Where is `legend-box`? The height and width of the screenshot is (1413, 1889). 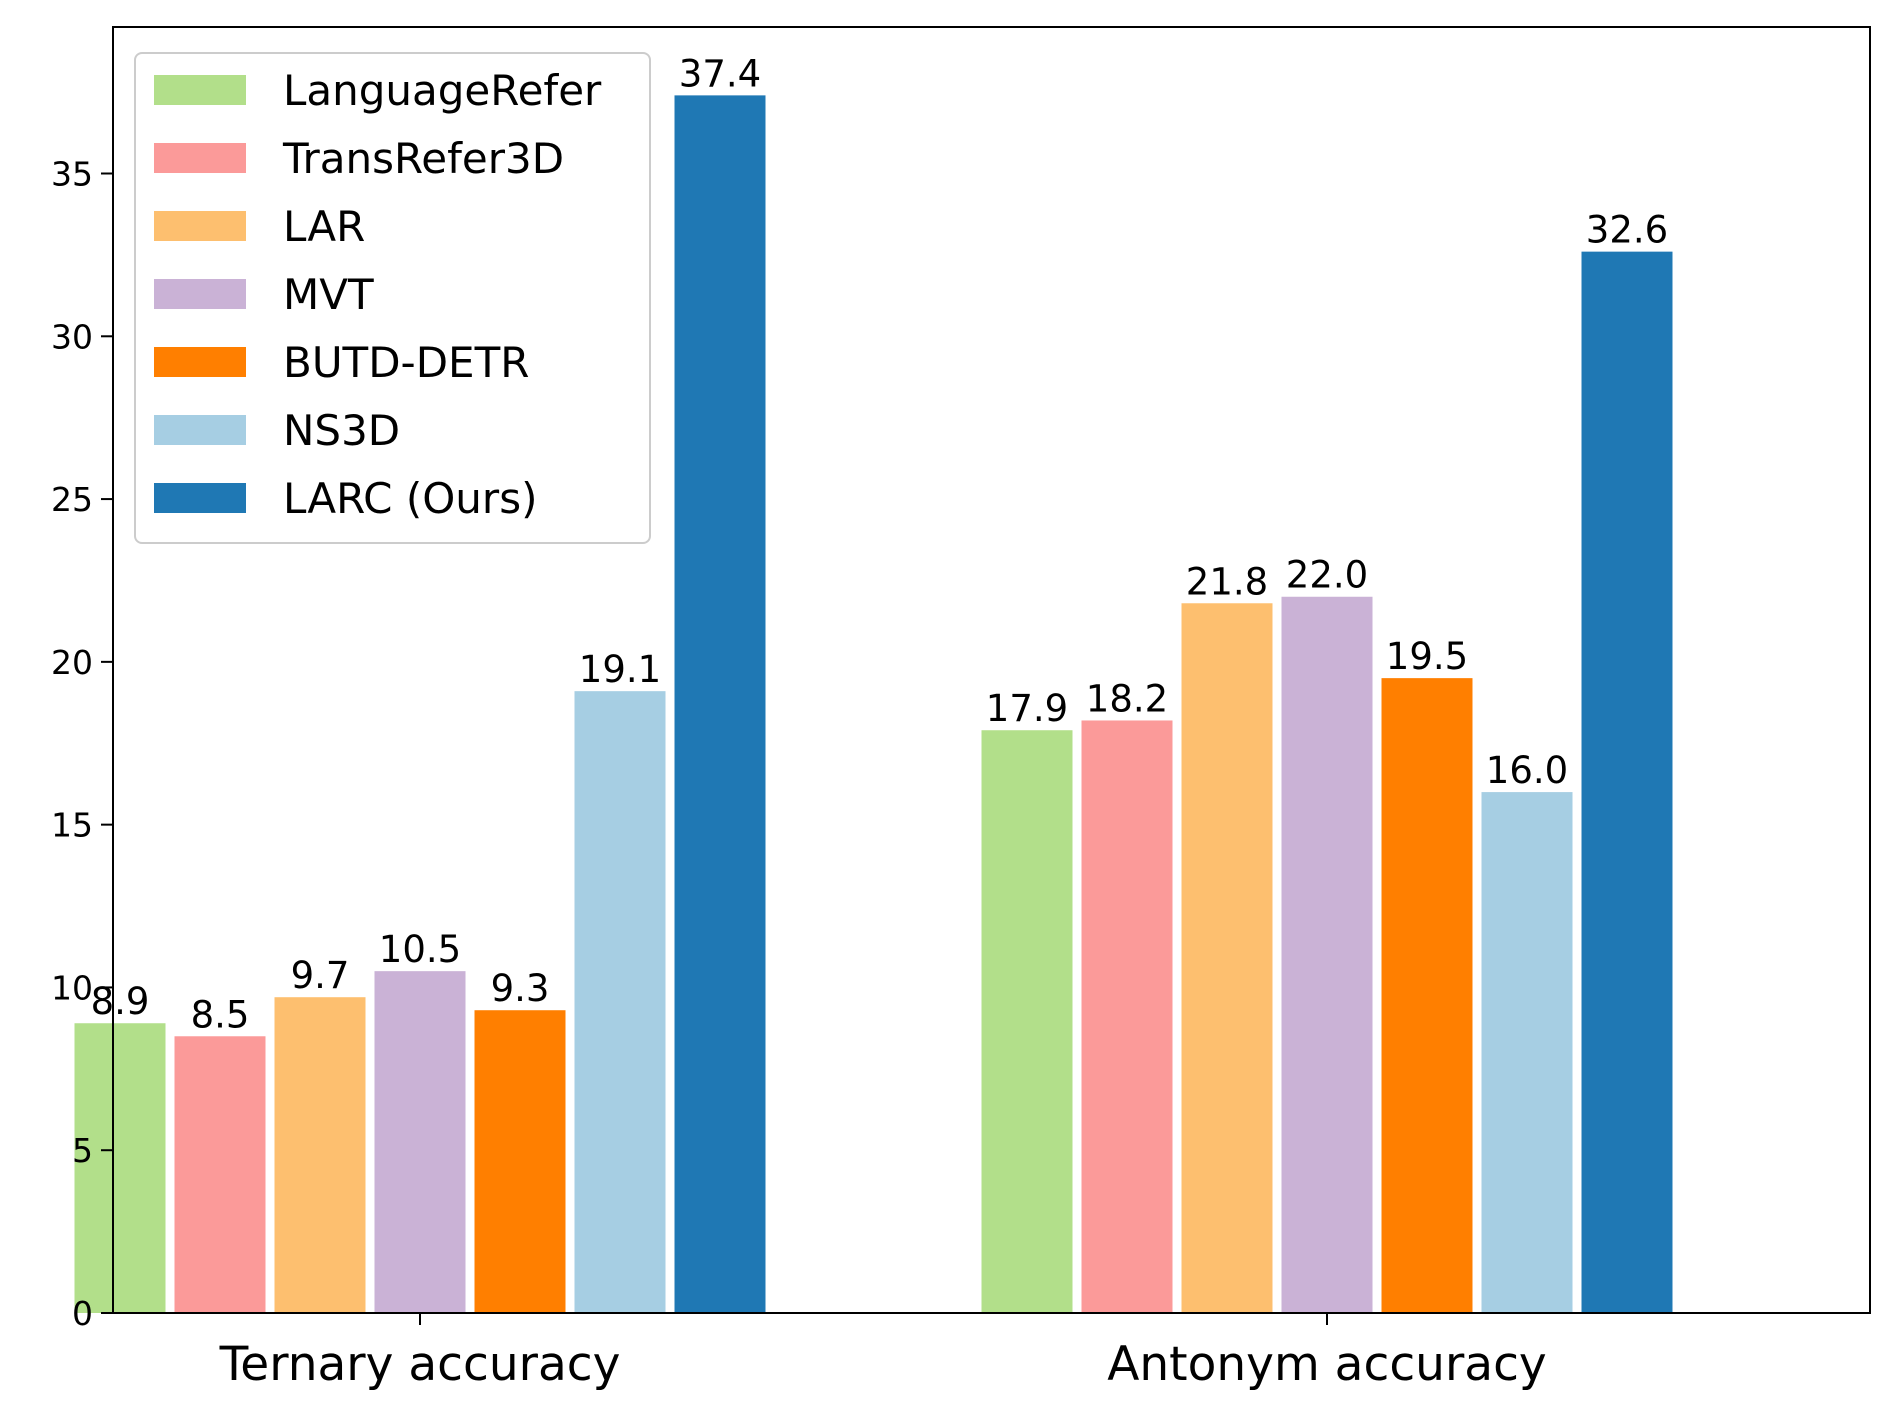 legend-box is located at coordinates (392, 298).